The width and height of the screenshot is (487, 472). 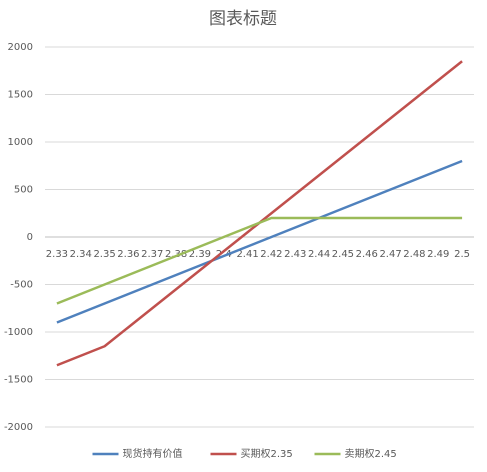 I want to click on x-tick-label: 2.41, so click(x=247, y=254).